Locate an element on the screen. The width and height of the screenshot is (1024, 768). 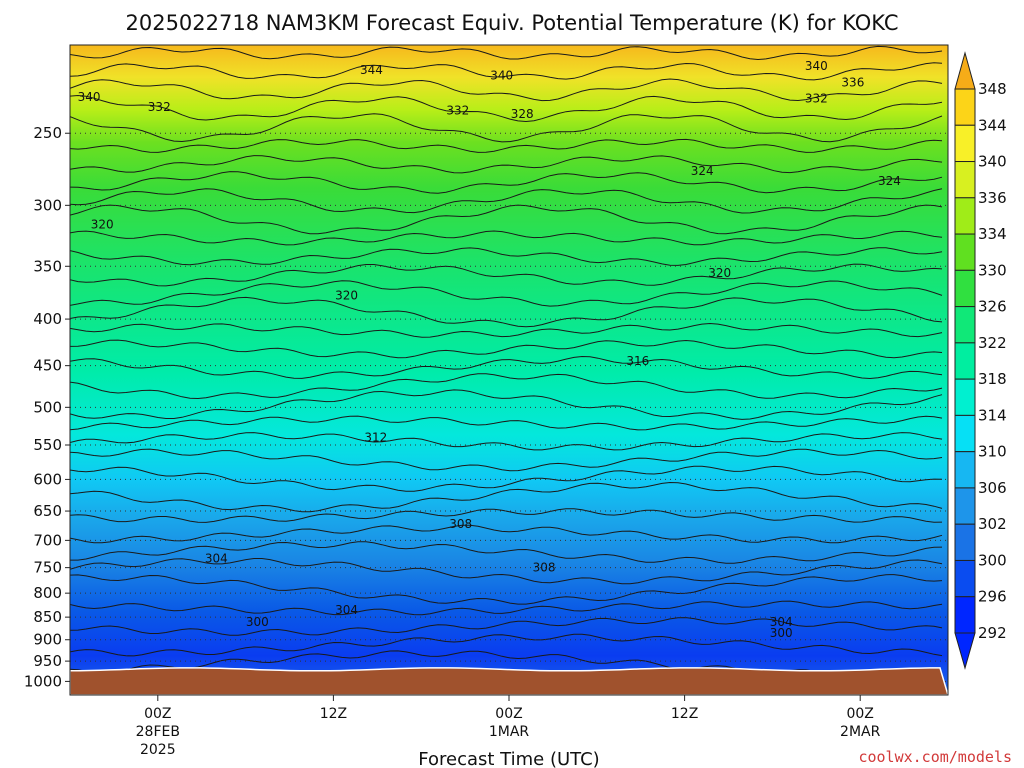
contour-label: 312 is located at coordinates (375, 438).